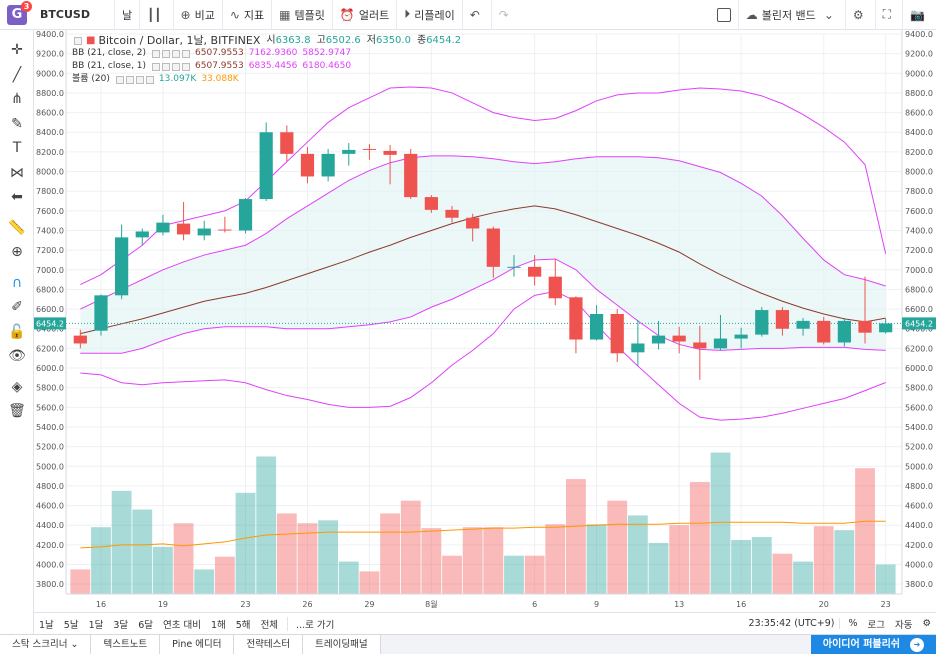 This screenshot has width=936, height=654. Describe the element at coordinates (926, 623) in the screenshot. I see `gear-icon: ⚙` at that location.